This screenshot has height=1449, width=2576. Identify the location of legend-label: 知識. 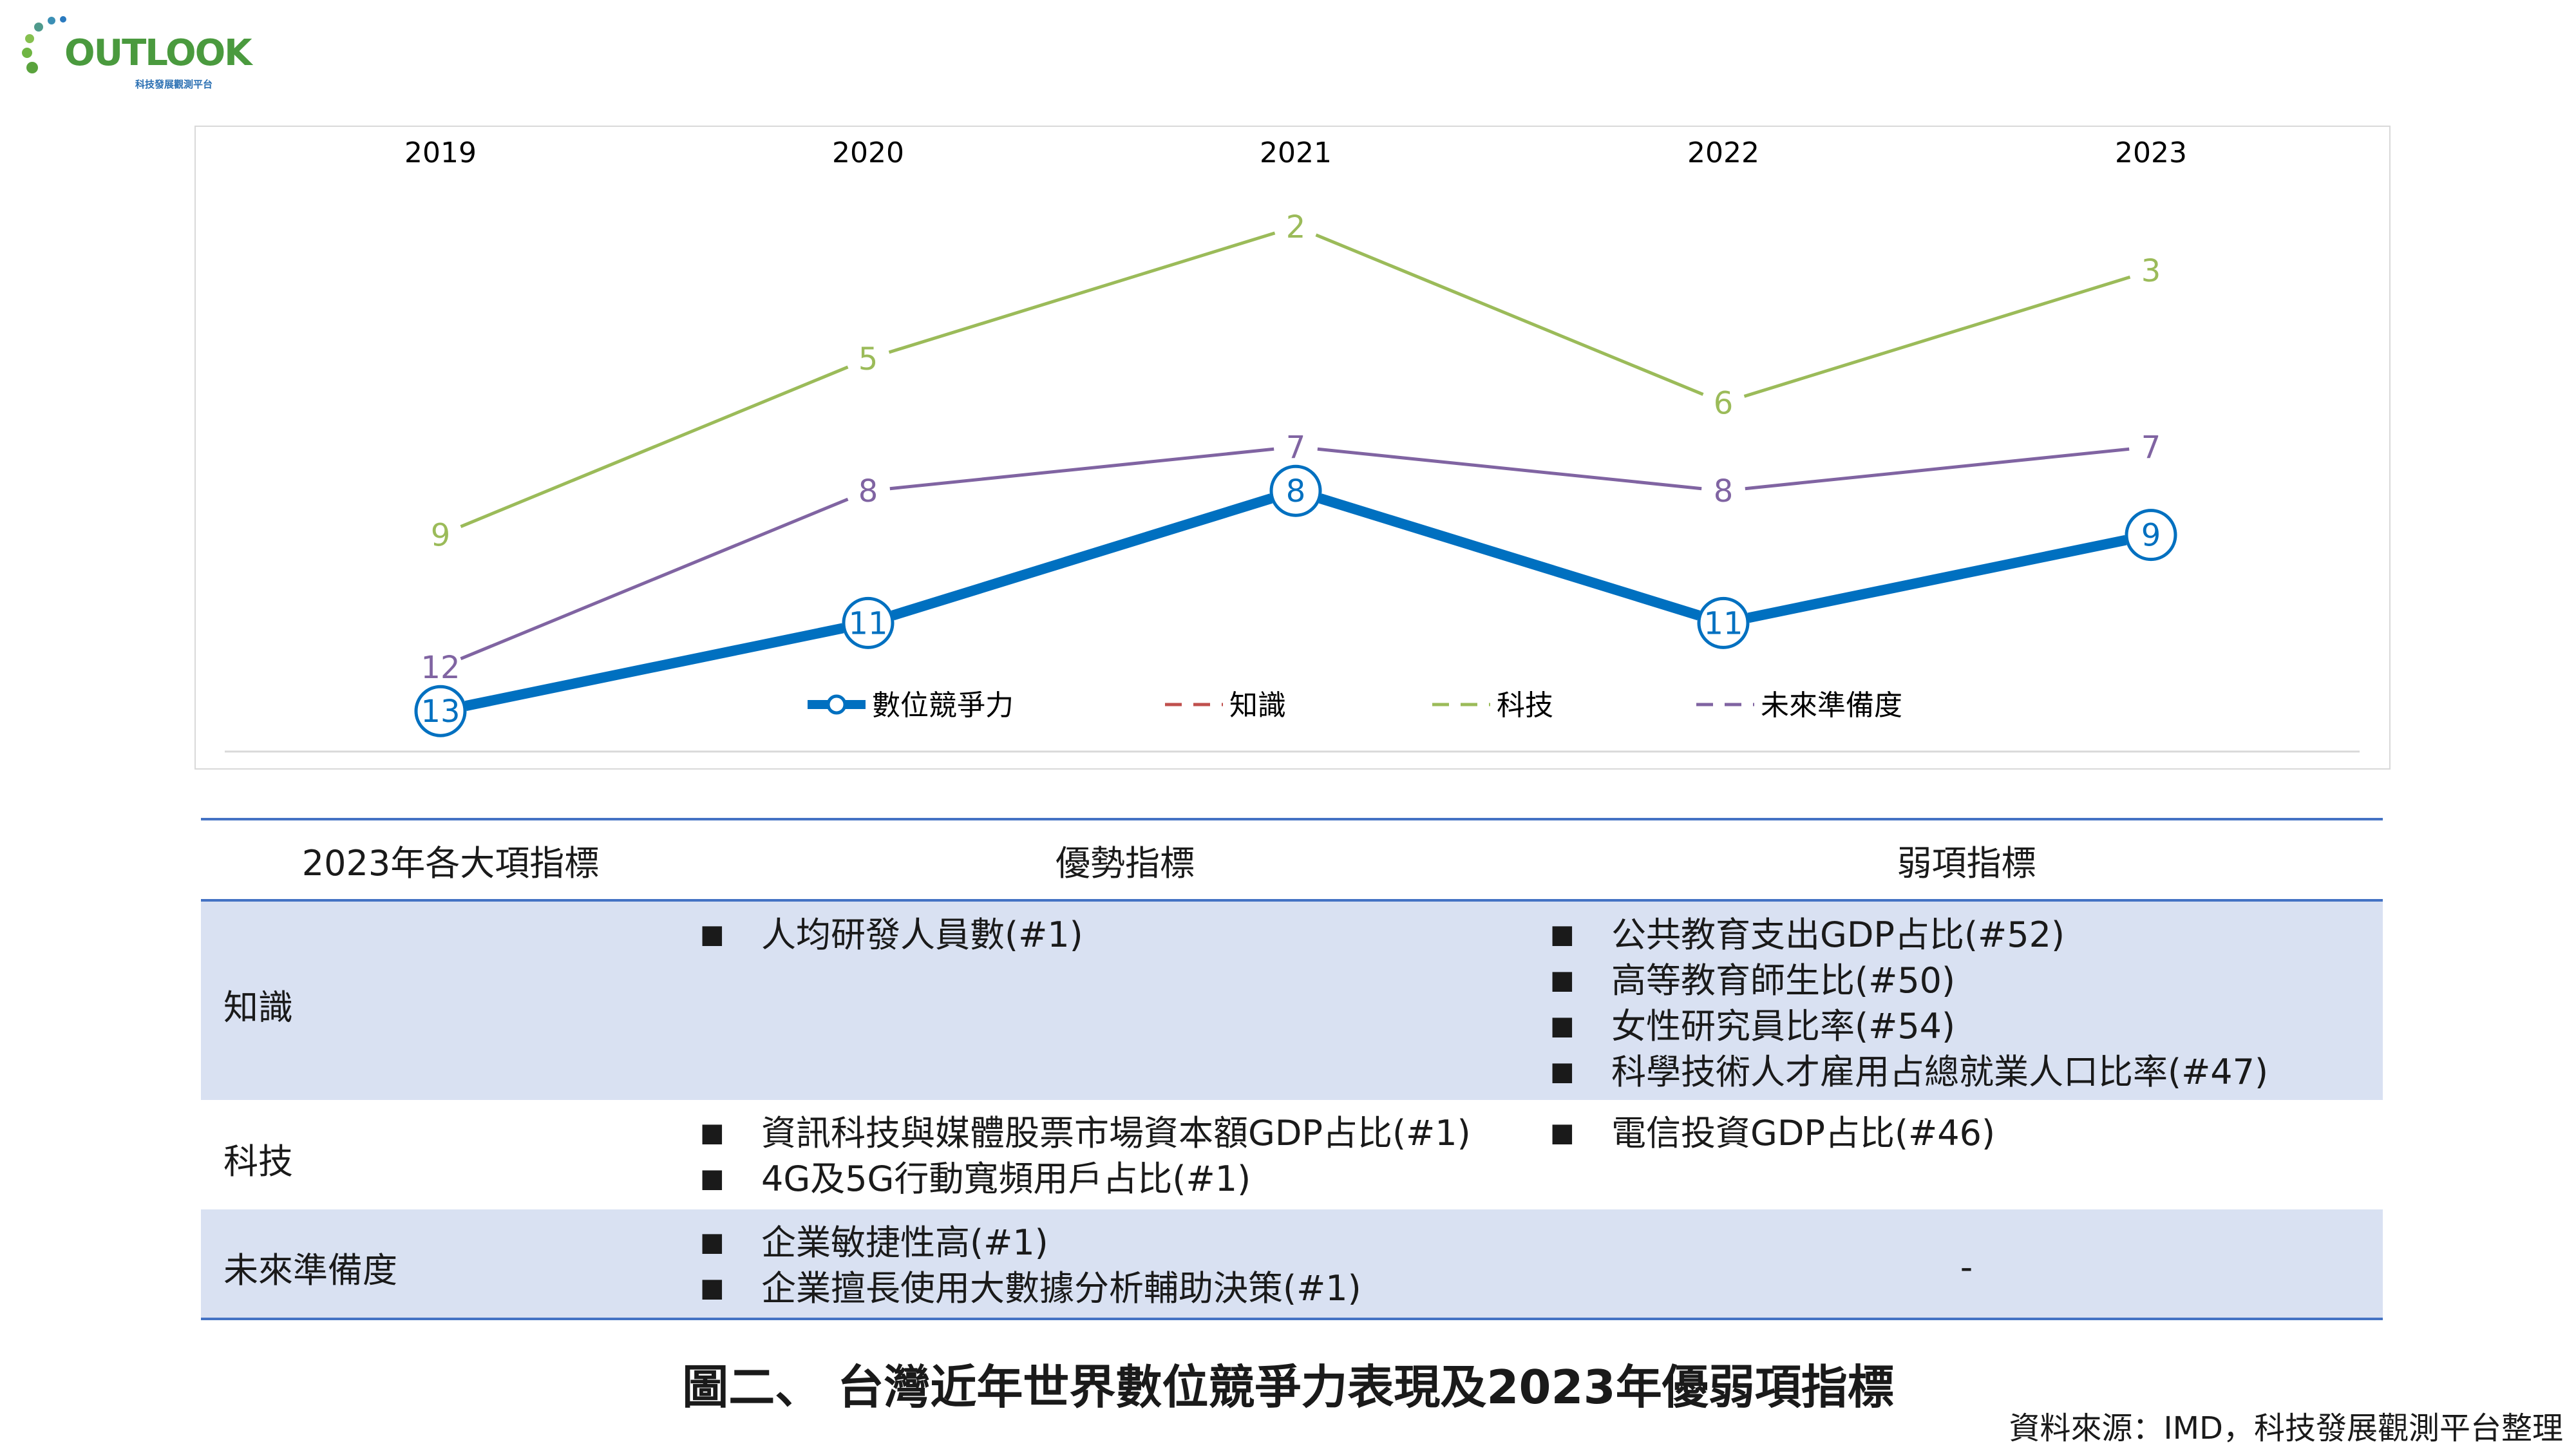
(1257, 706).